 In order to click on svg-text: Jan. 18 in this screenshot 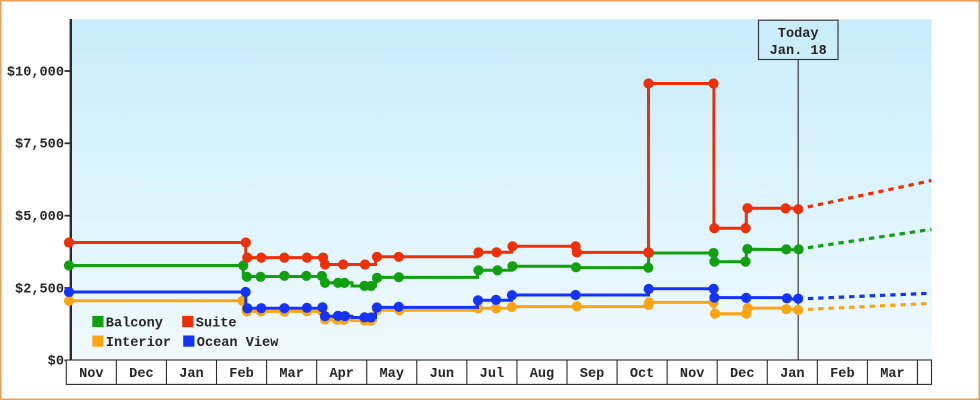, I will do `click(798, 51)`.